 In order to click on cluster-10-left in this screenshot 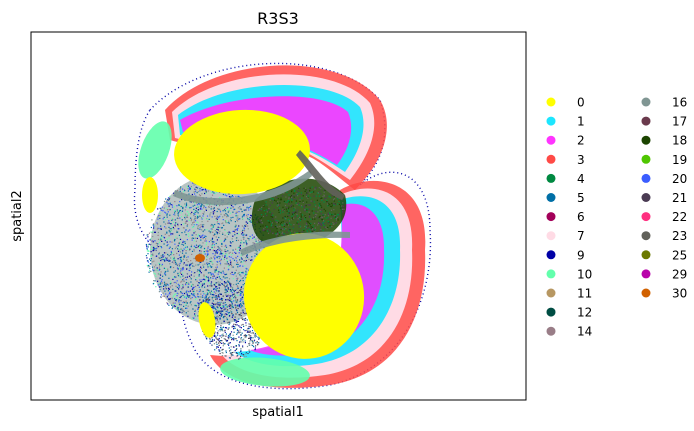, I will do `click(155, 150)`.